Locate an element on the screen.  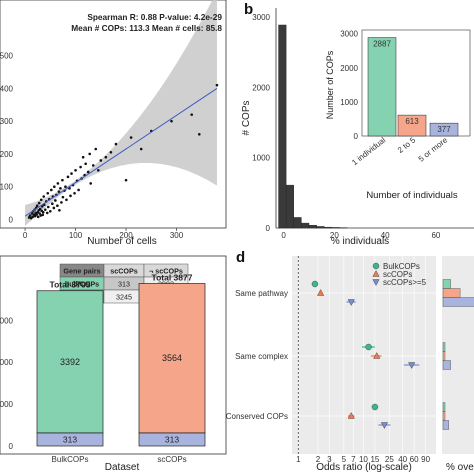
stacked-xtick-label-1: scCOPs is located at coordinates (171, 459).